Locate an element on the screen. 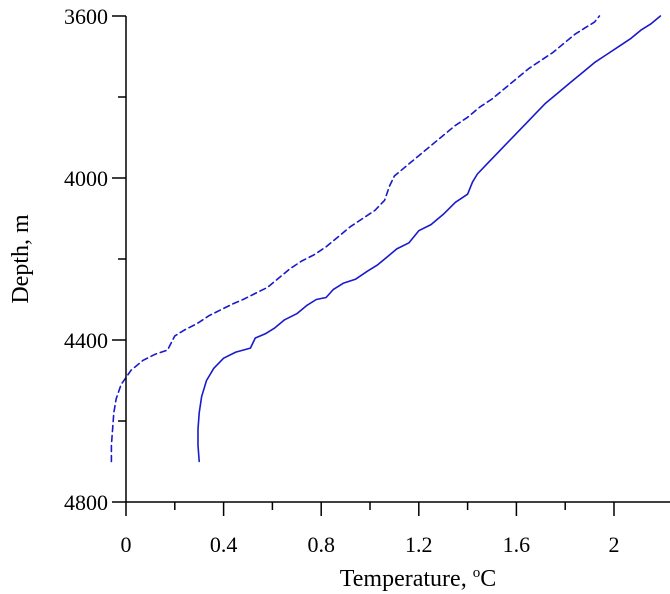 This screenshot has height=594, width=670. y-tick-label: 4400 is located at coordinates (86, 340).